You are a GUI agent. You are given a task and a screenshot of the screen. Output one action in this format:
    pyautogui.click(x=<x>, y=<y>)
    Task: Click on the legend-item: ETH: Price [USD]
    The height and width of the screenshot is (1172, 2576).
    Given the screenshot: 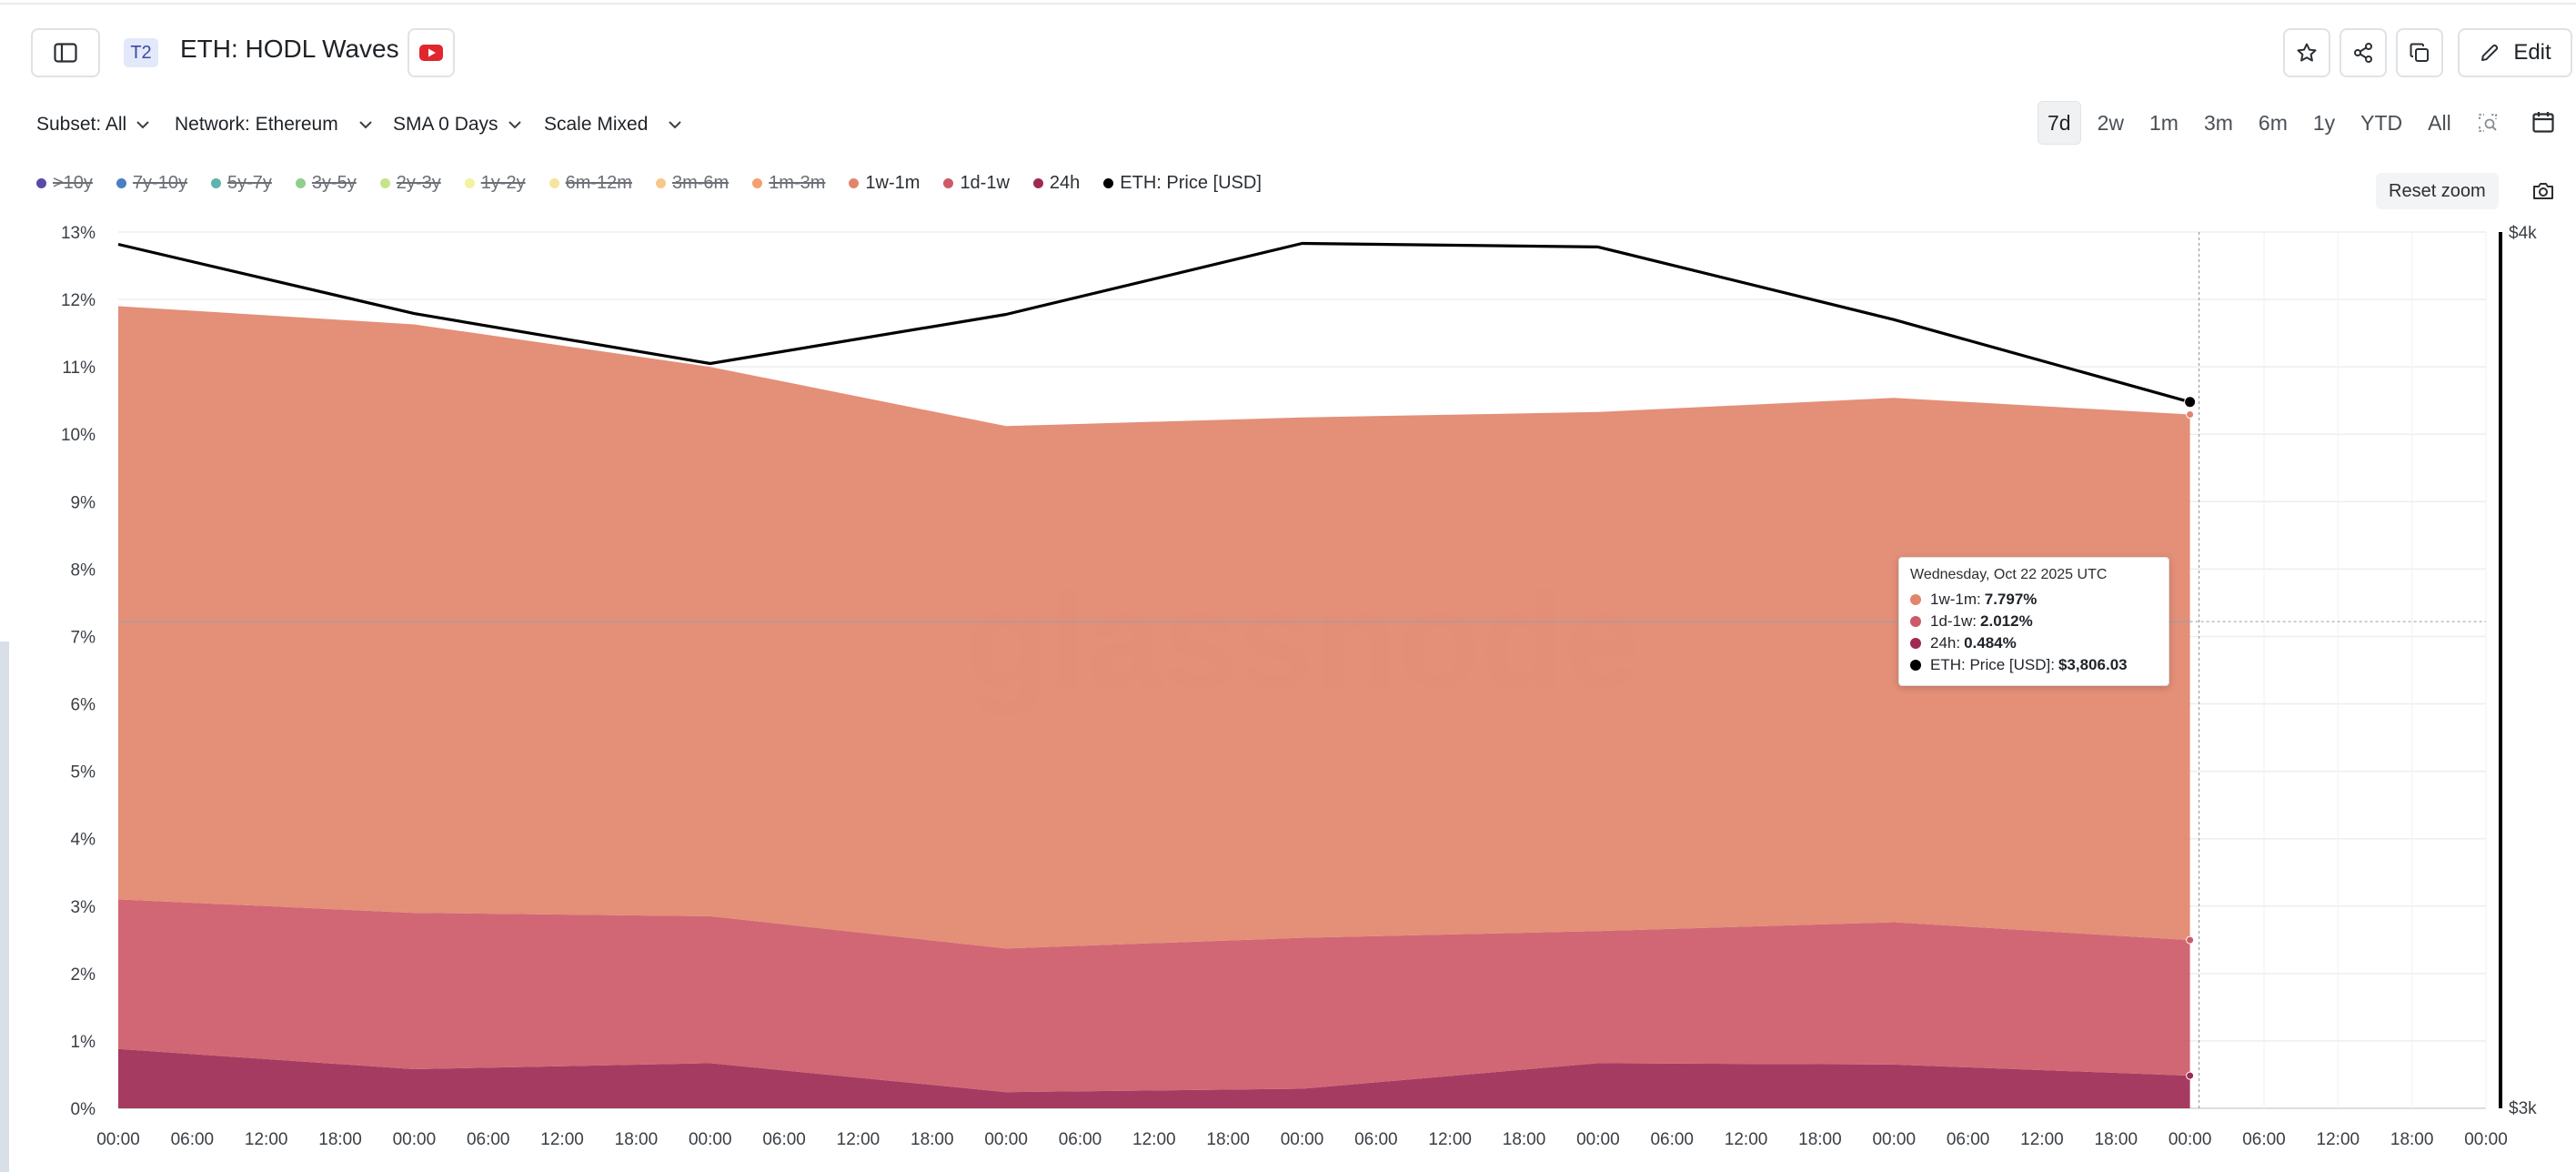 What is the action you would take?
    pyautogui.click(x=1182, y=183)
    